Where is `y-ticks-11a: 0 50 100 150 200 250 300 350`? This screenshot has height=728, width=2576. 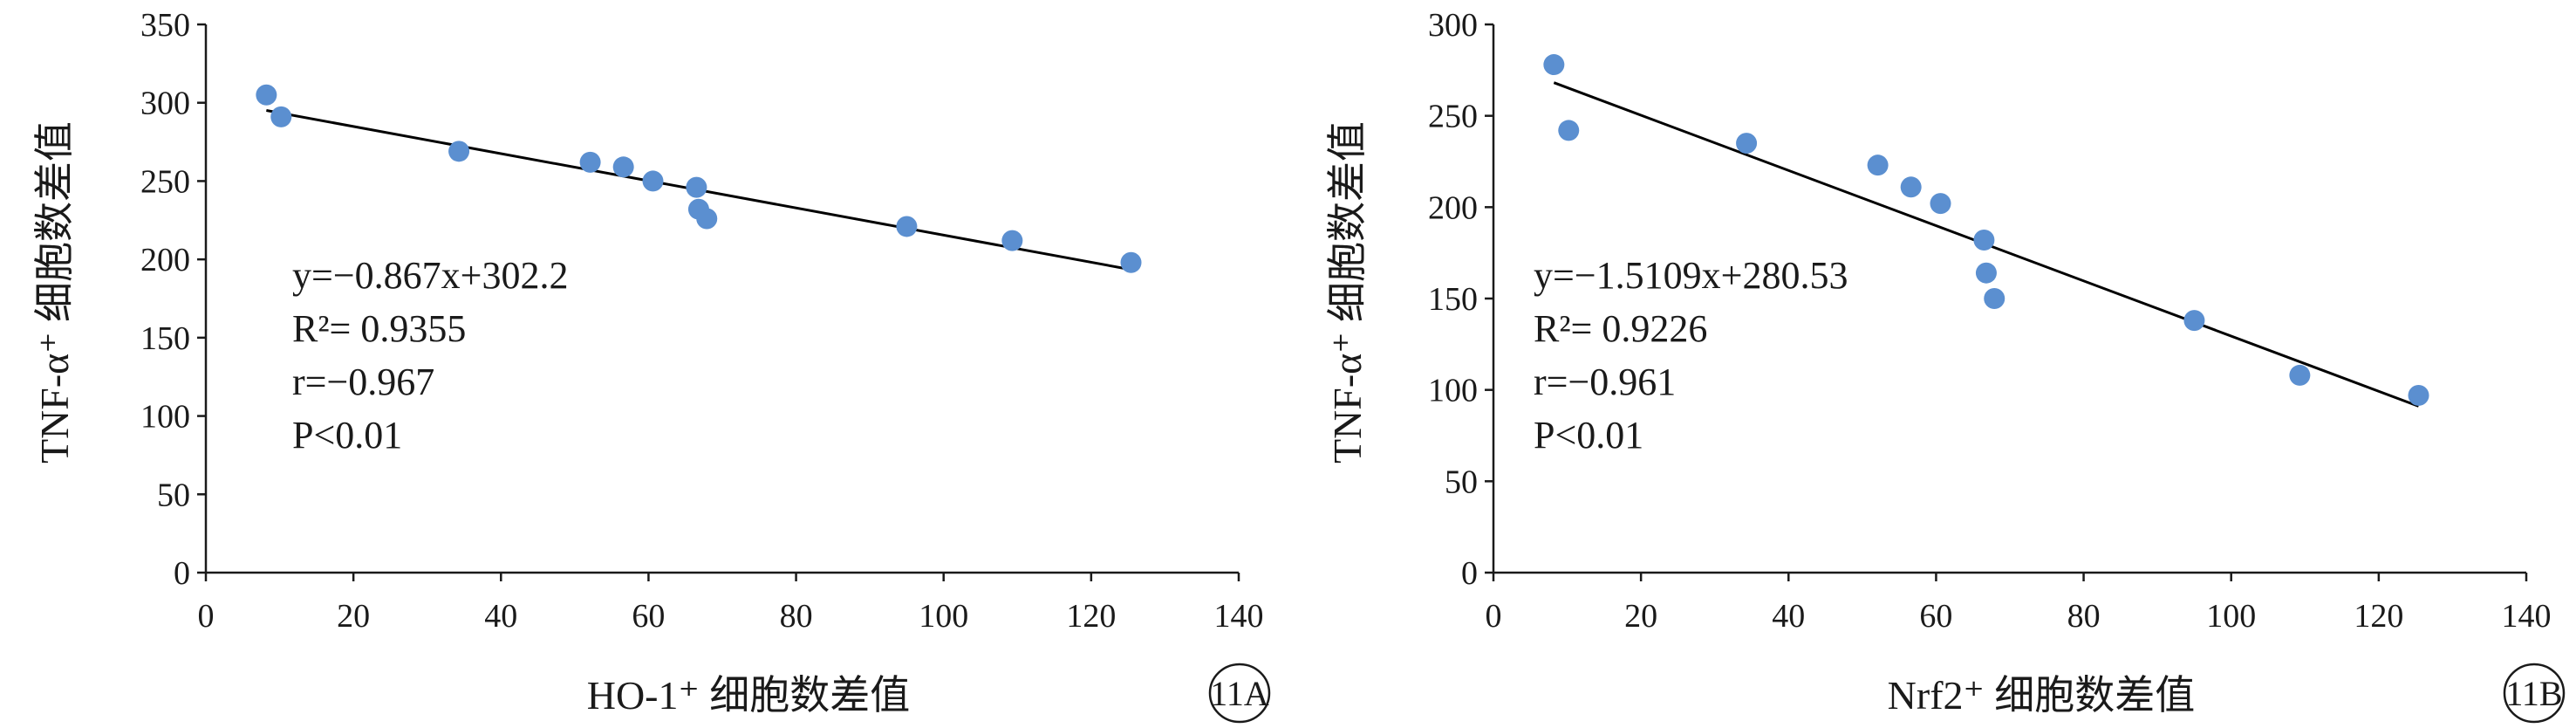
y-ticks-11a: 0 50 100 150 200 250 300 350 is located at coordinates (173, 299).